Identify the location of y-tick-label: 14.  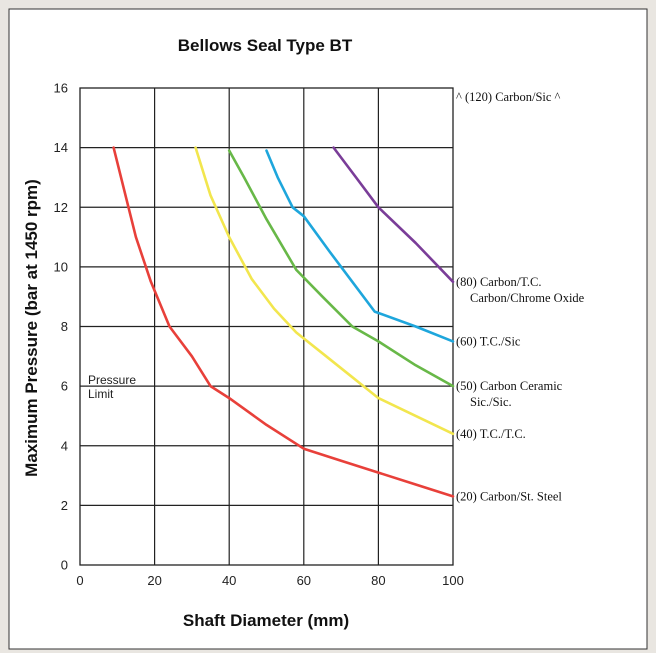
(61, 147).